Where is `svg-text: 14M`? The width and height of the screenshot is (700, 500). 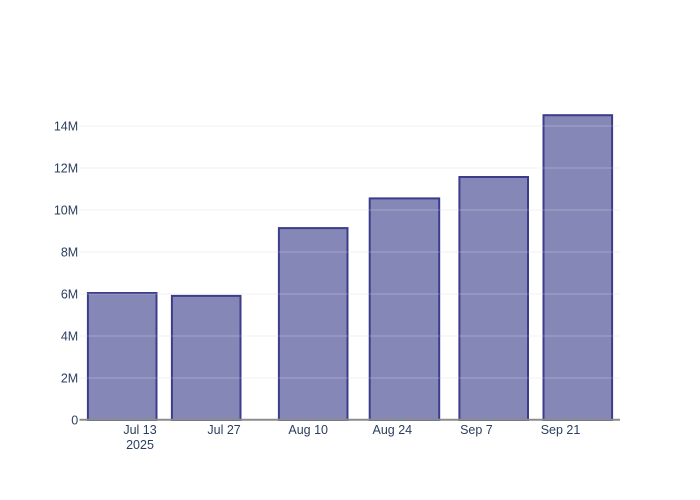
svg-text: 14M is located at coordinates (66, 127).